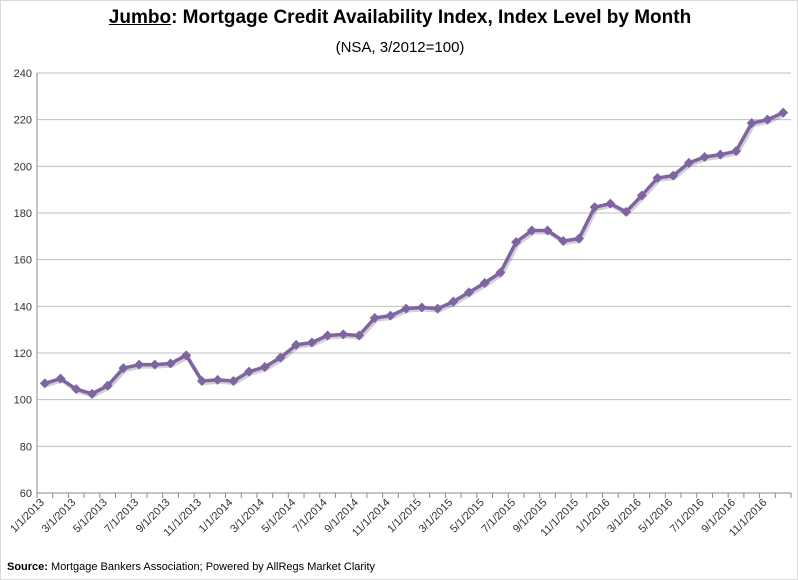 Image resolution: width=798 pixels, height=580 pixels. I want to click on y-tick-label: 60, so click(26, 494).